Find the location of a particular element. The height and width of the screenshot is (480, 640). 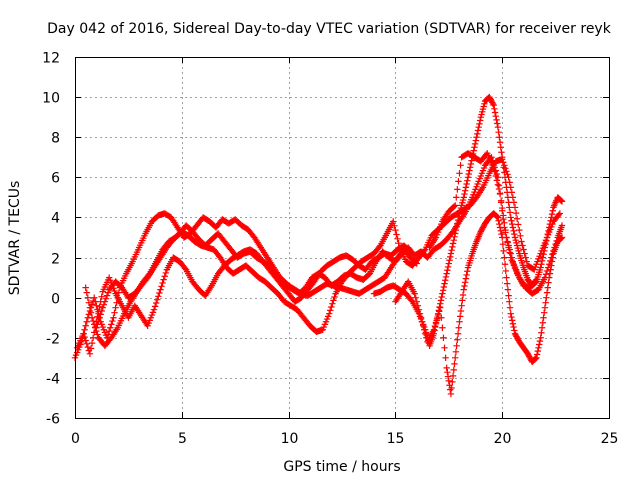

x-axis-title: GPS time / hours is located at coordinates (341, 467).